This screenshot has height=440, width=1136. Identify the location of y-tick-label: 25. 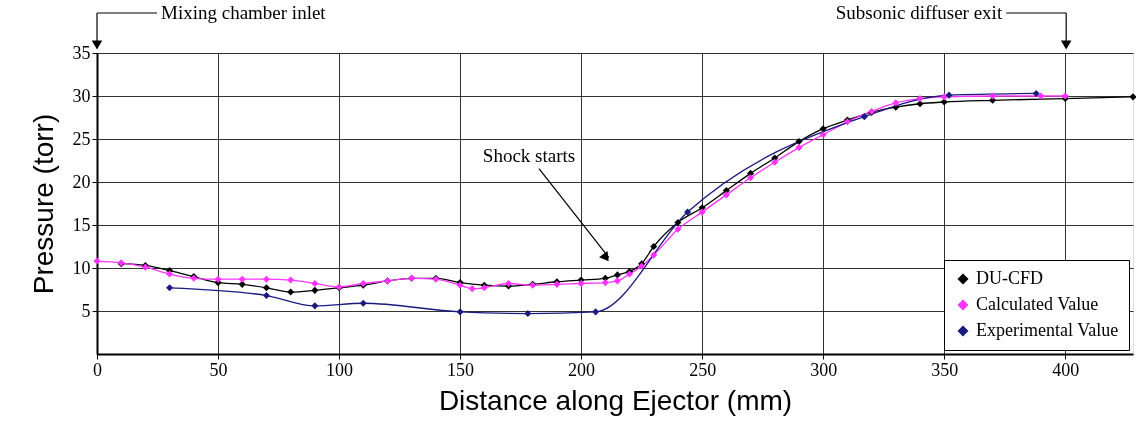
(81, 138).